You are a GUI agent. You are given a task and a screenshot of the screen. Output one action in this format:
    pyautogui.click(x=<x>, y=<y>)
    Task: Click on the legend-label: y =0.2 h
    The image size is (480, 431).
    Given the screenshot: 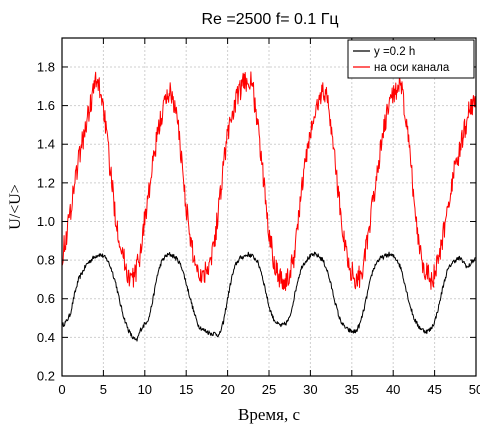 What is the action you would take?
    pyautogui.click(x=394, y=52)
    